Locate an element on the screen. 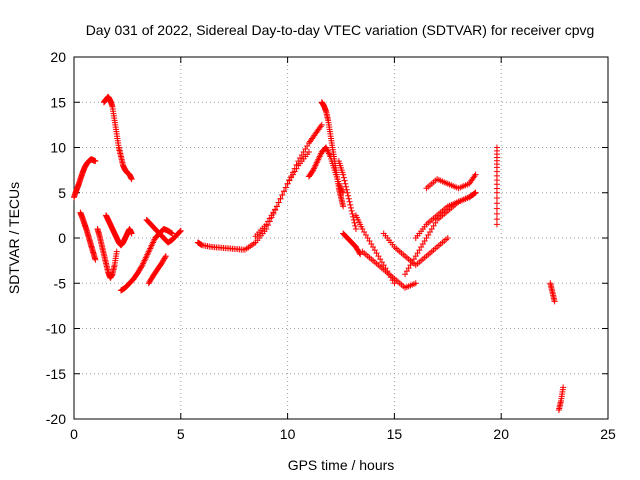  y-tick-label: 10 is located at coordinates (58, 148).